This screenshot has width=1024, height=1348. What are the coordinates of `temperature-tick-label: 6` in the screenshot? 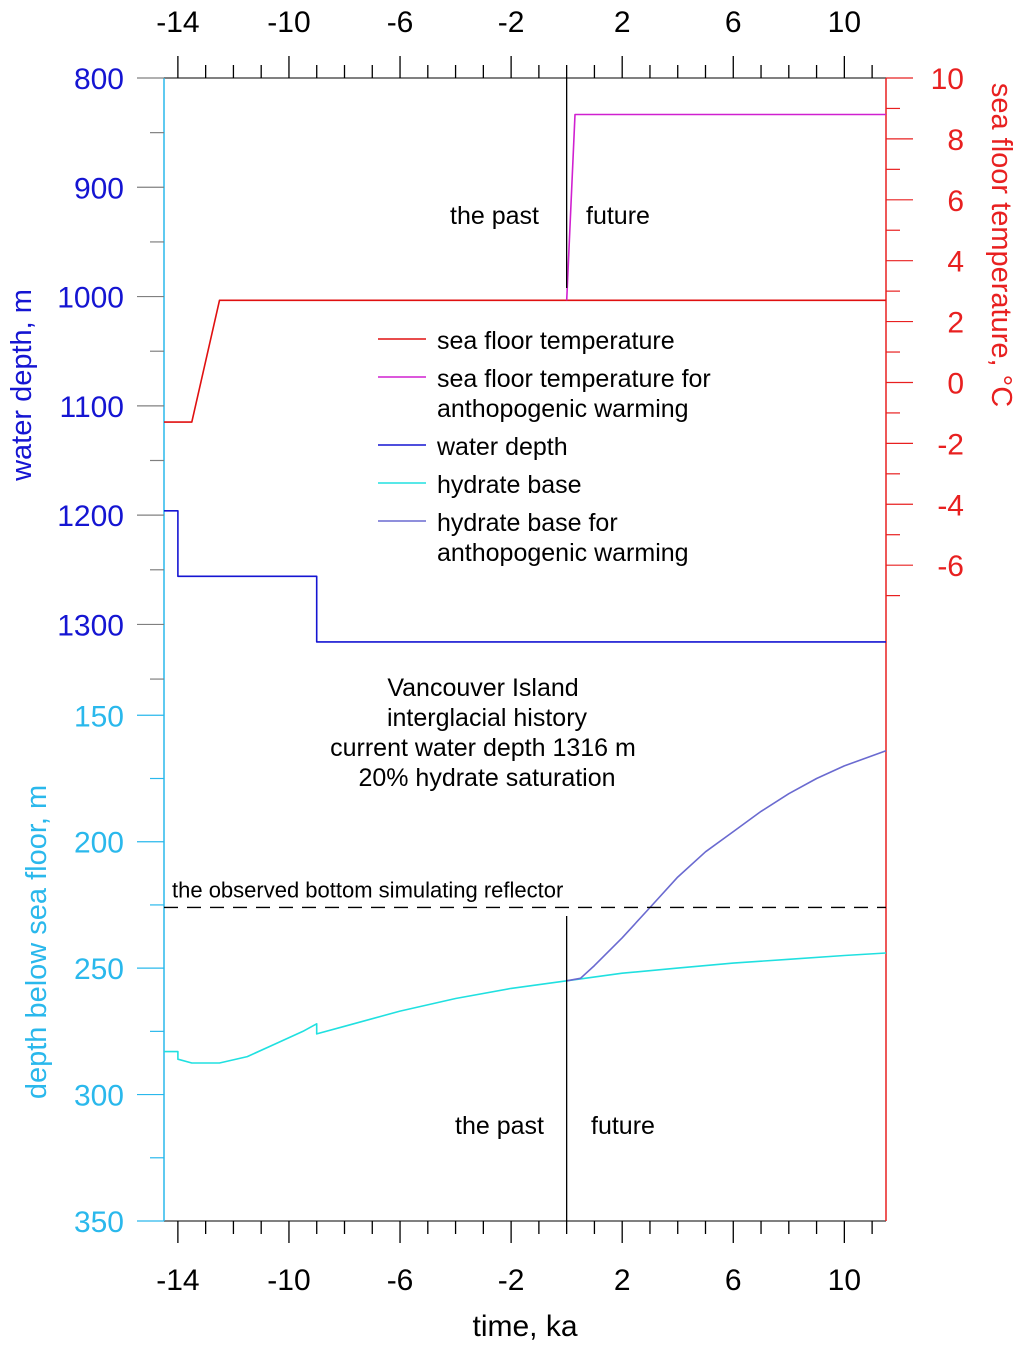 It's located at (955, 201).